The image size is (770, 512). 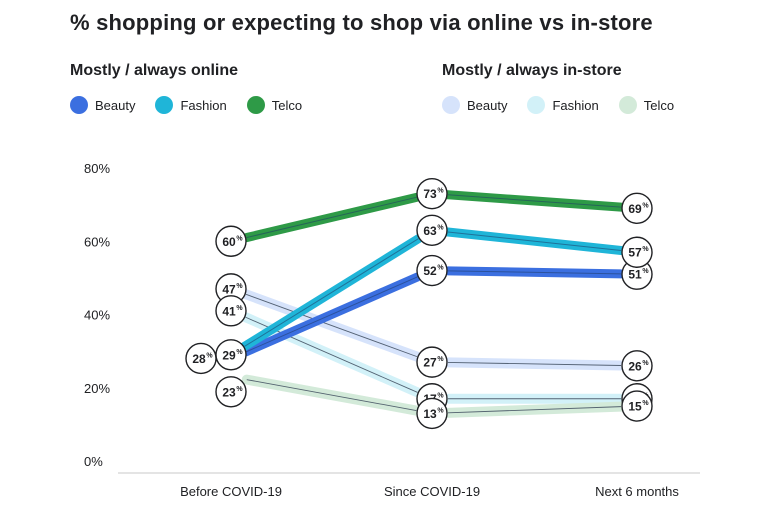 I want to click on value-label-online-fashion: 63%, so click(x=432, y=230).